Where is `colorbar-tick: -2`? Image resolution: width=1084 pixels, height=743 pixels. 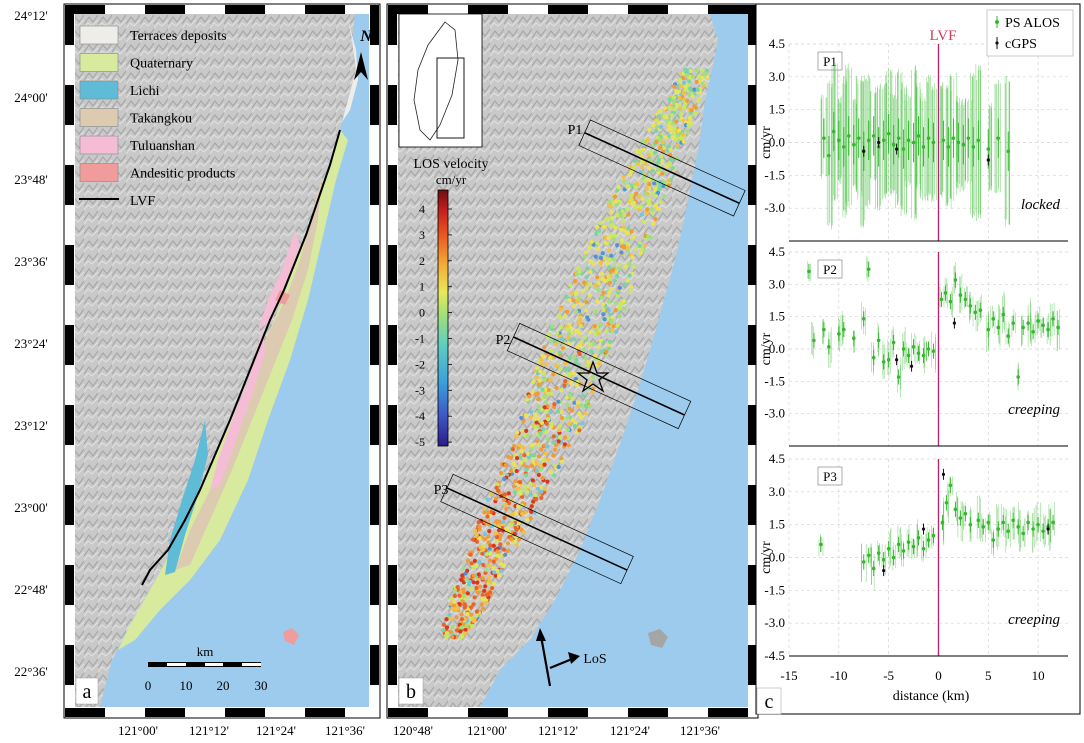
colorbar-tick: -2 is located at coordinates (420, 364).